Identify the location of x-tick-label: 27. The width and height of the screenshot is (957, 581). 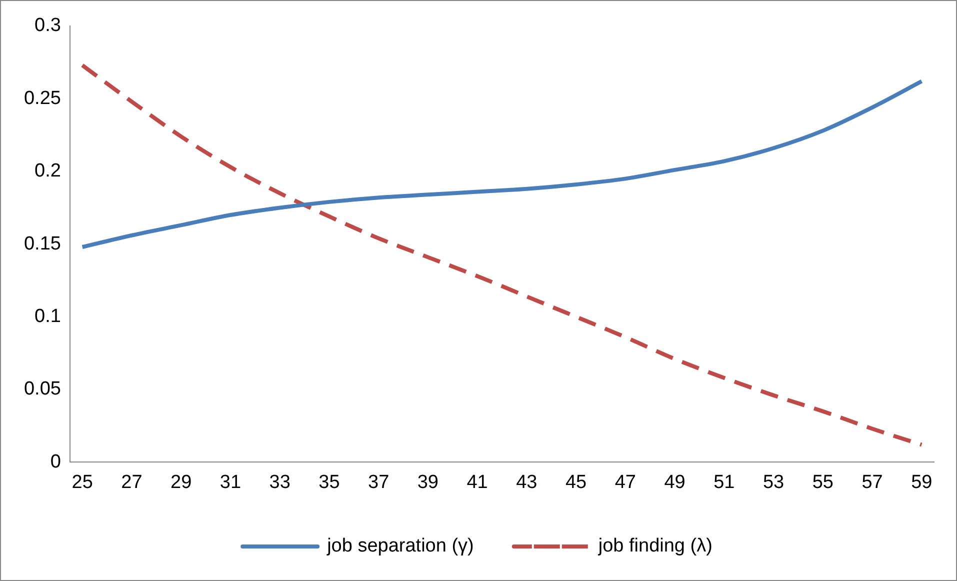
(131, 482).